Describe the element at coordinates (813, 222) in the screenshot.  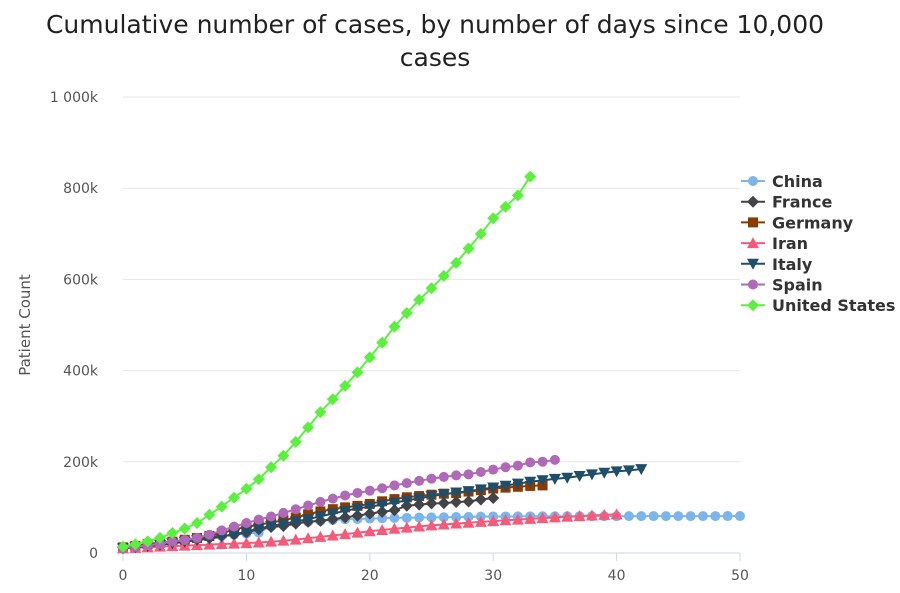
I see `legend-label: Germany` at that location.